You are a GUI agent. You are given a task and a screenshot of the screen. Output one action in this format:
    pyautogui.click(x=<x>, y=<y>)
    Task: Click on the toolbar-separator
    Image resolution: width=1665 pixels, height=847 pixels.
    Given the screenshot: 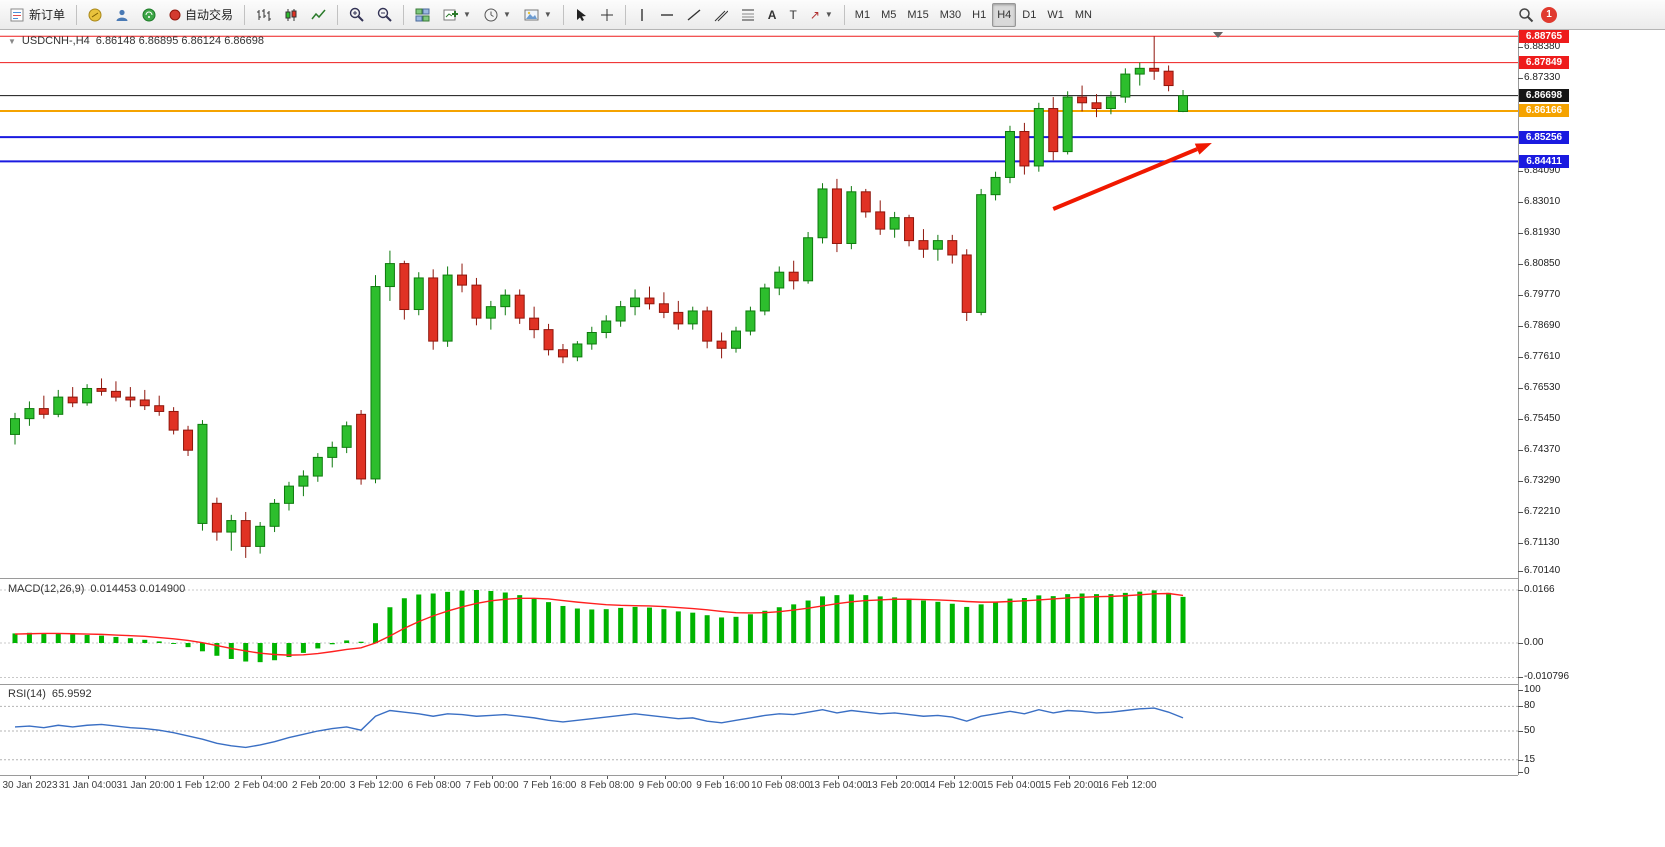 What is the action you would take?
    pyautogui.click(x=844, y=14)
    